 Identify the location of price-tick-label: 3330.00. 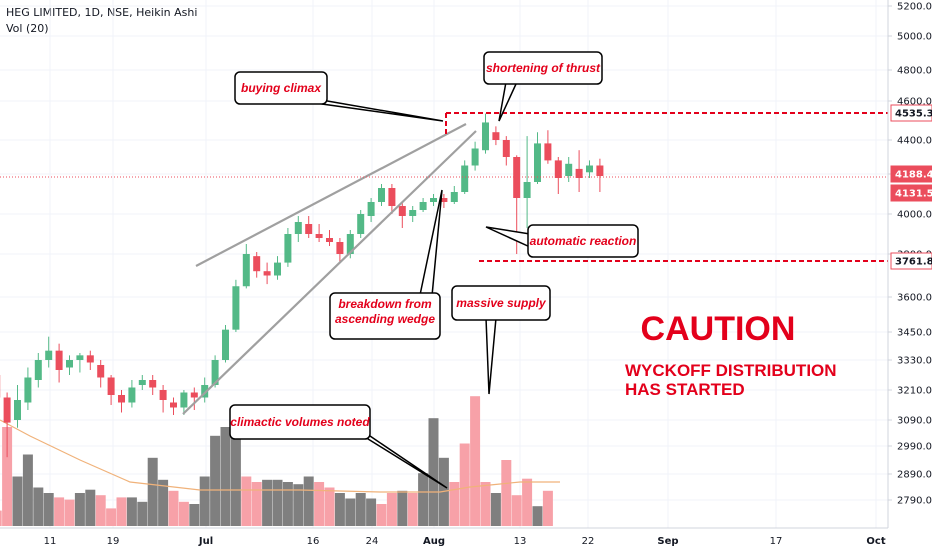
(914, 361).